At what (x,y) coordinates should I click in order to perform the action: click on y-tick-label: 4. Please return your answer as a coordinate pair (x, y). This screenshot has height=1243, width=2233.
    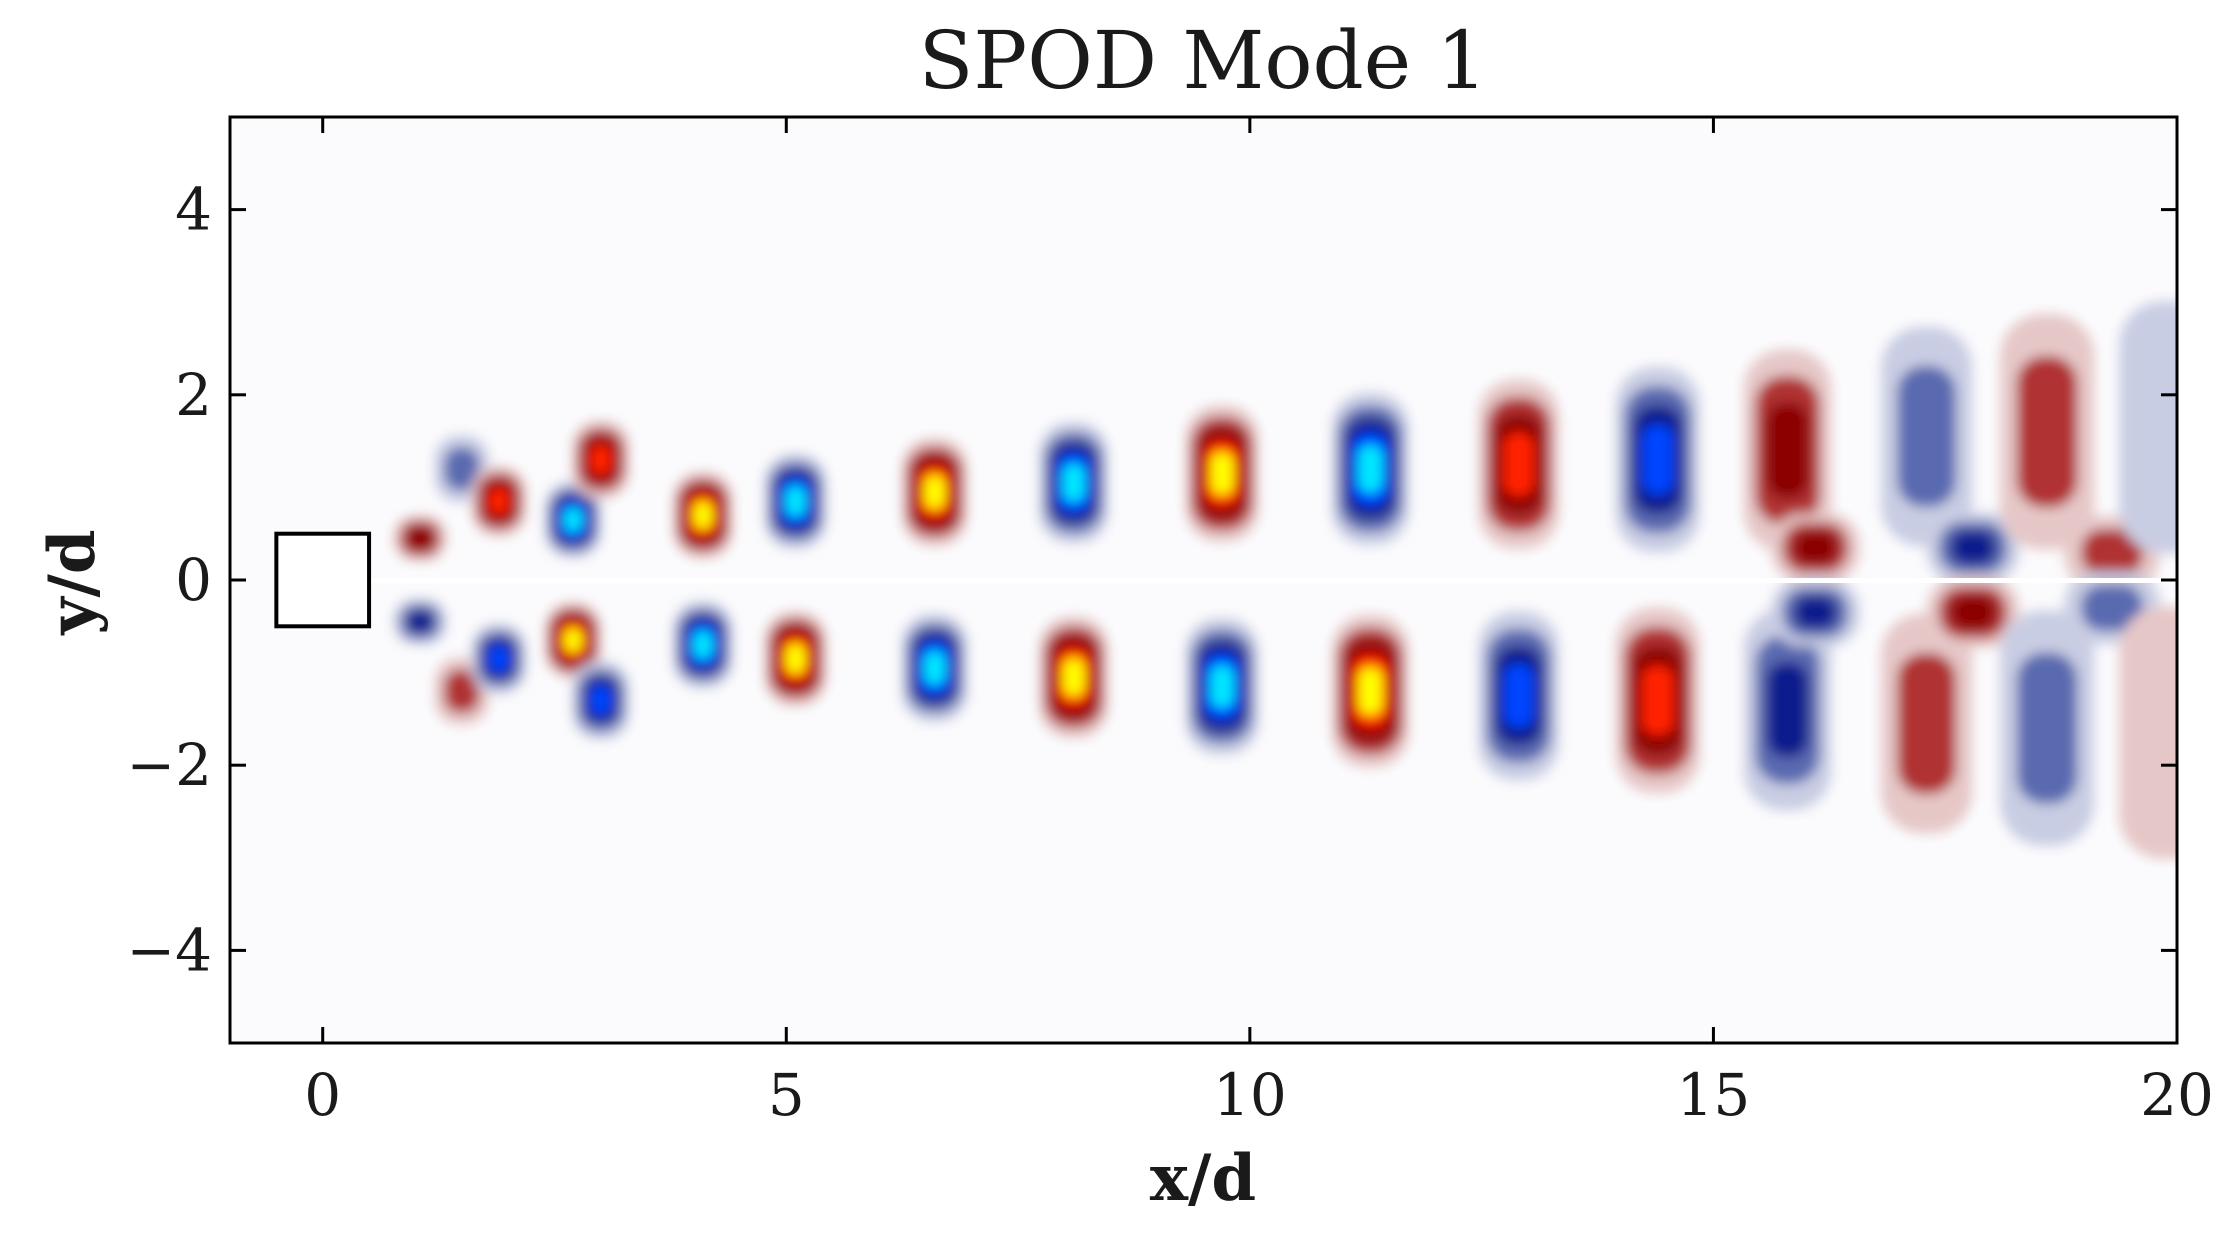
    Looking at the image, I should click on (193, 210).